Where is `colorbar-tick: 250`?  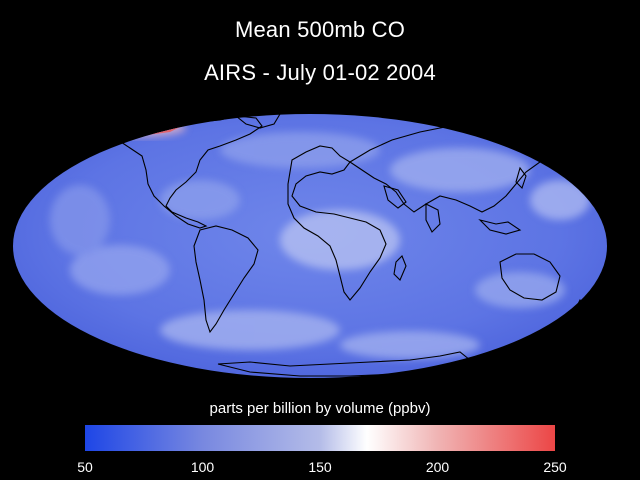 colorbar-tick: 250 is located at coordinates (555, 467).